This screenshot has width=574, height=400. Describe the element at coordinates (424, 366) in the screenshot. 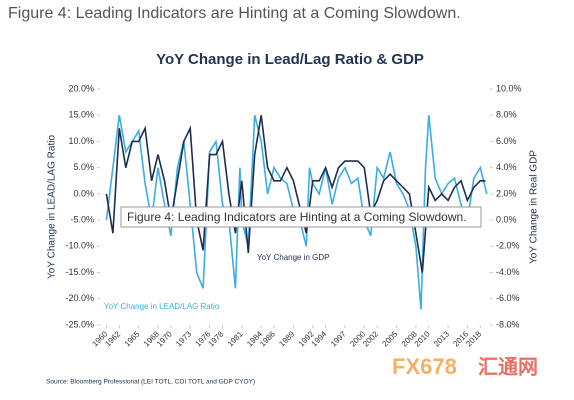

I see `watermark: FX678` at that location.